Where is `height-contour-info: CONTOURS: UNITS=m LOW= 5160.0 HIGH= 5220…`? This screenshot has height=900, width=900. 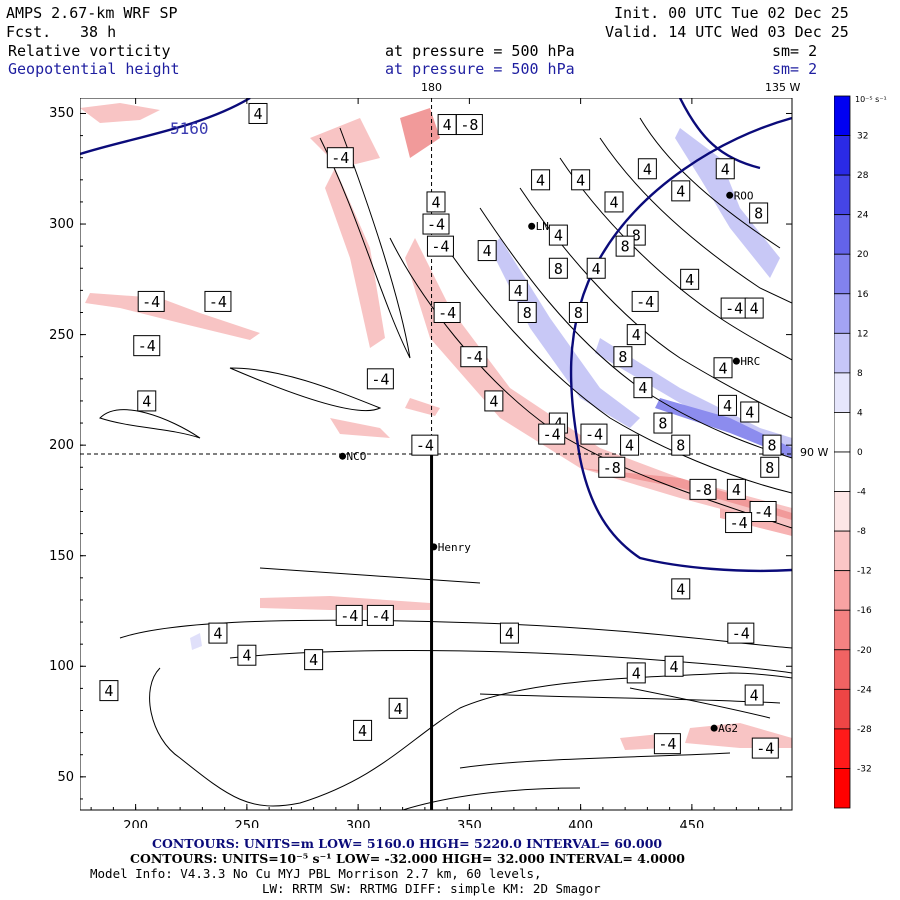 height-contour-info: CONTOURS: UNITS=m LOW= 5160.0 HIGH= 5220… is located at coordinates (407, 843).